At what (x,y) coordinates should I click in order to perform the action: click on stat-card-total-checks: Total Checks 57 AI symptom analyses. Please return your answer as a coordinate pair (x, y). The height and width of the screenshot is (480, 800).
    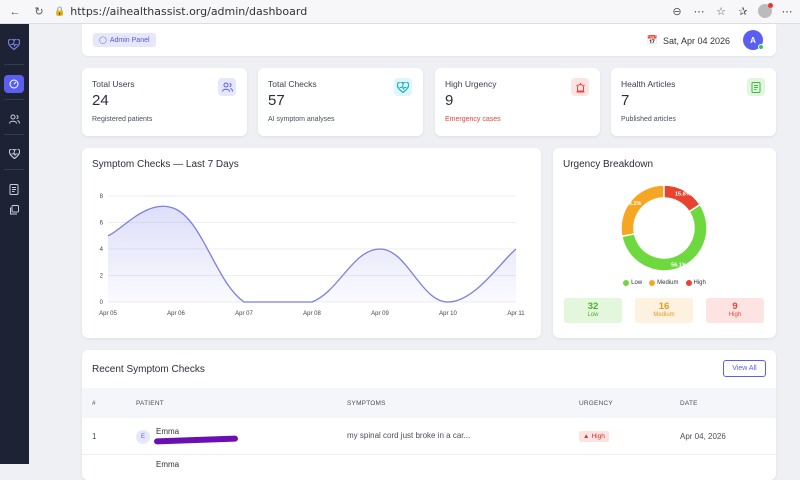
    Looking at the image, I should click on (340, 102).